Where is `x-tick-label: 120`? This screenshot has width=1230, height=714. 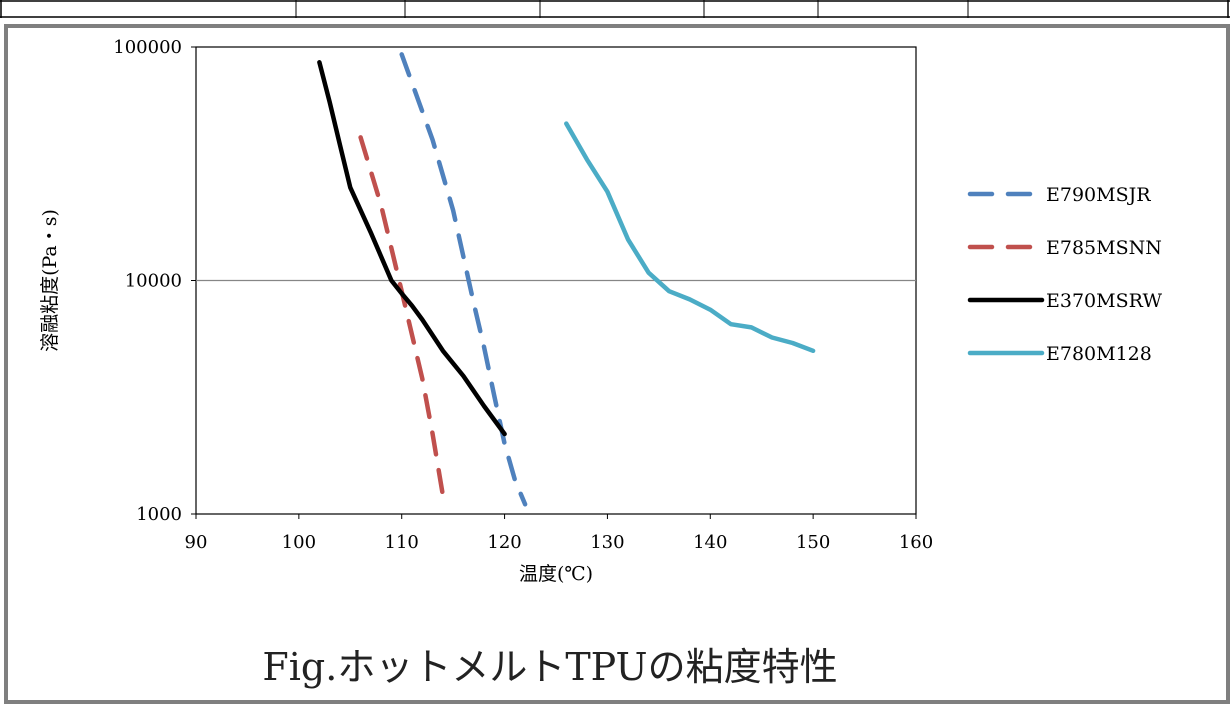 x-tick-label: 120 is located at coordinates (504, 542).